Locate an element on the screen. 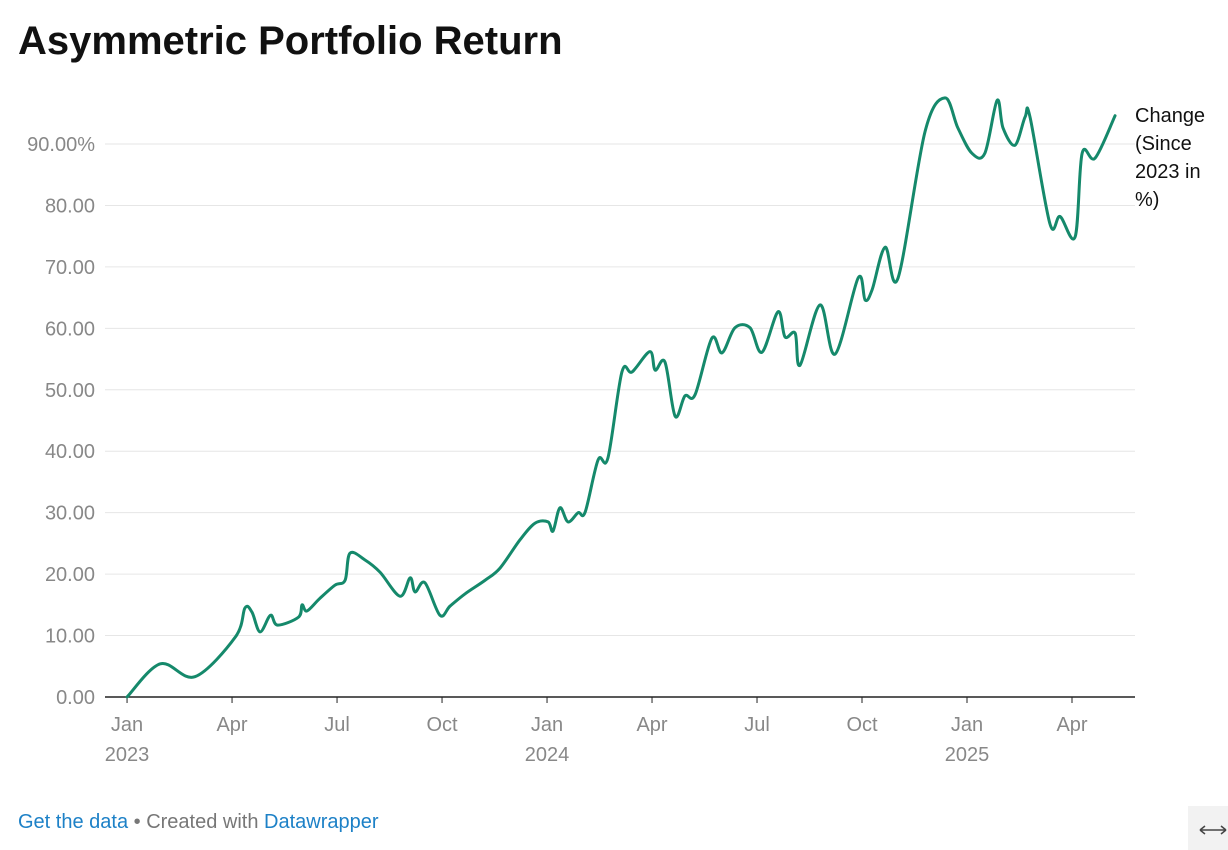  y-tick-label: 40.00 is located at coordinates (70, 452).